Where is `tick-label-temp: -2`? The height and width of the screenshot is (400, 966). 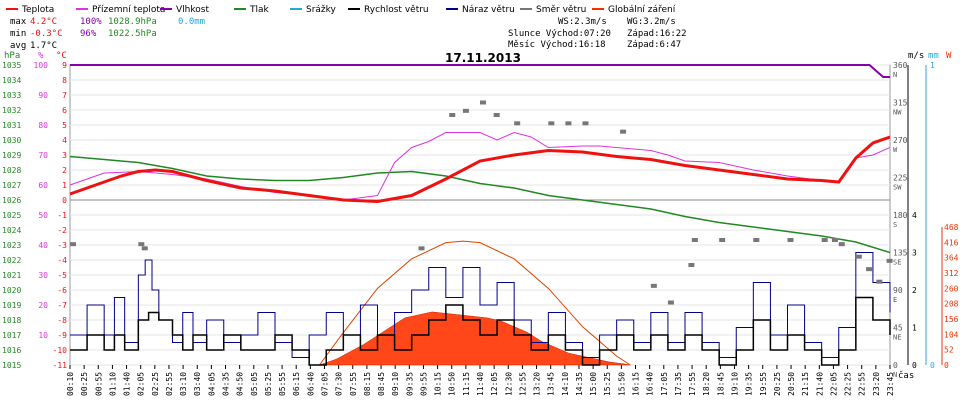 tick-label-temp: -2 is located at coordinates (62, 230).